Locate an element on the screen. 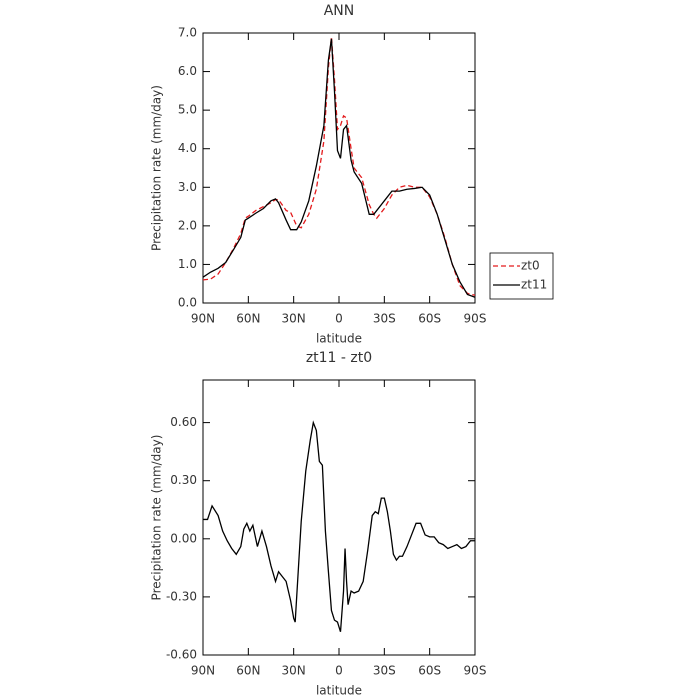 This screenshot has height=700, width=700. y-tick-label: 0.0 is located at coordinates (187, 303).